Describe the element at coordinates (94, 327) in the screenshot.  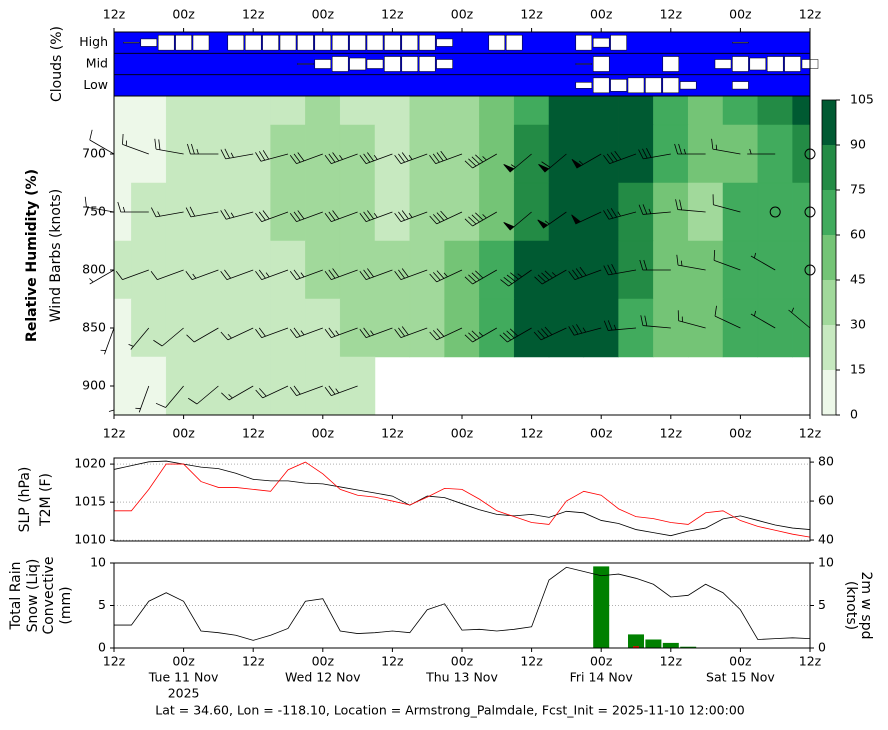
I see `y-tick-label: 850` at that location.